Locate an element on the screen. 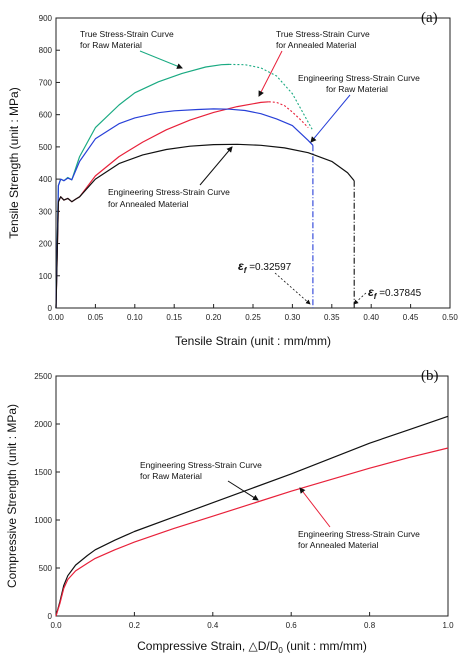 This screenshot has width=474, height=658. x-tick-label: 0.20 is located at coordinates (214, 317).